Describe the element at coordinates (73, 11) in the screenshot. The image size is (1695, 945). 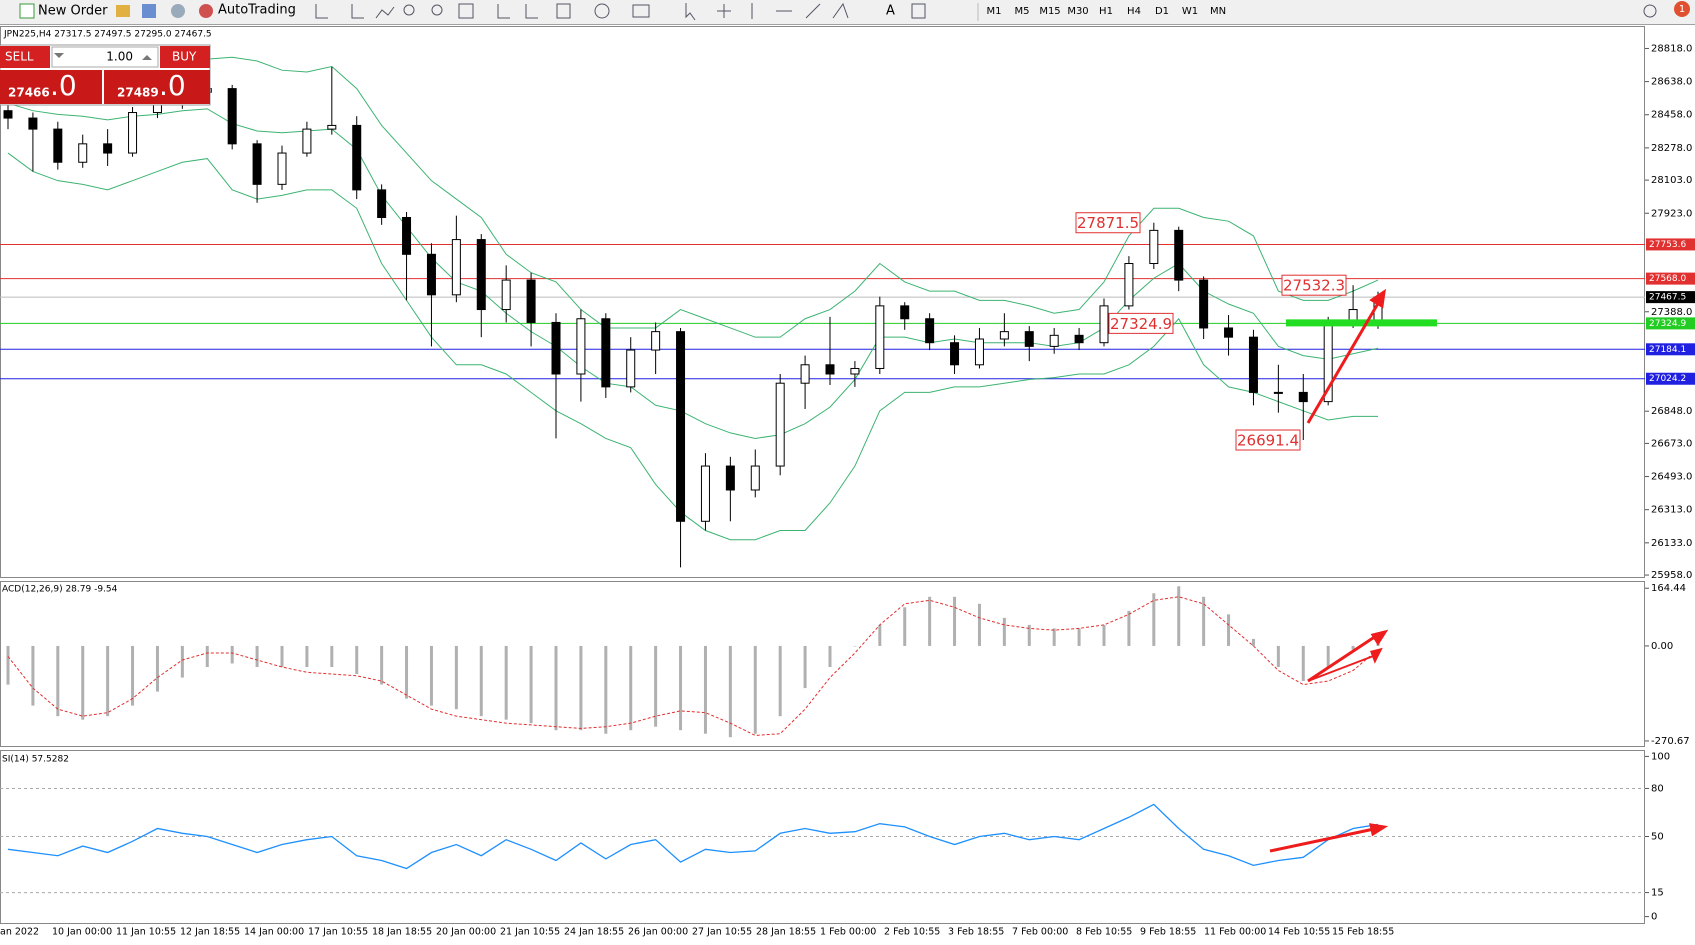
I see `new-order-button: New Order` at that location.